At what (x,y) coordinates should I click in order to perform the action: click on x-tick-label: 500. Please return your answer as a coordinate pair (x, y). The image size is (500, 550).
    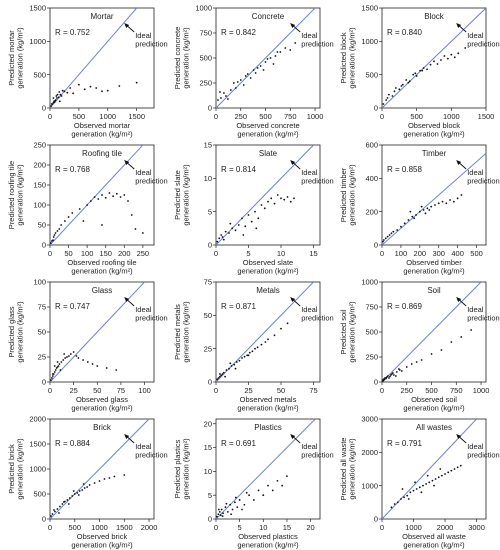
    Looking at the image, I should click on (265, 116).